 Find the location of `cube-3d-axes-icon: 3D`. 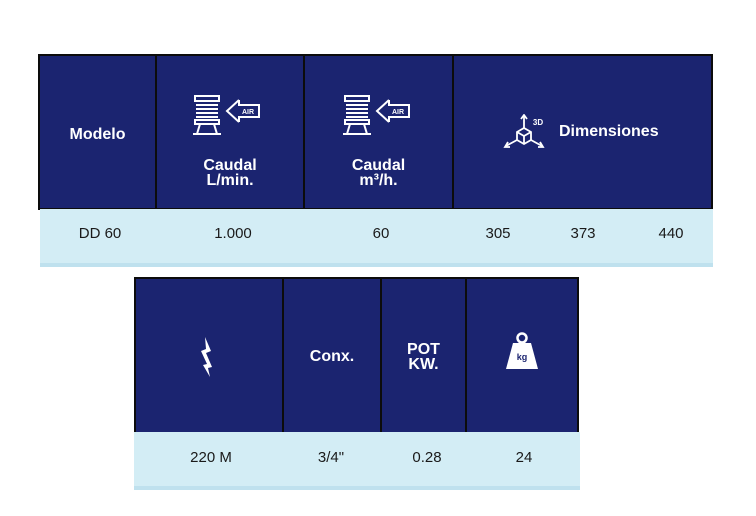

cube-3d-axes-icon: 3D is located at coordinates (524, 131).